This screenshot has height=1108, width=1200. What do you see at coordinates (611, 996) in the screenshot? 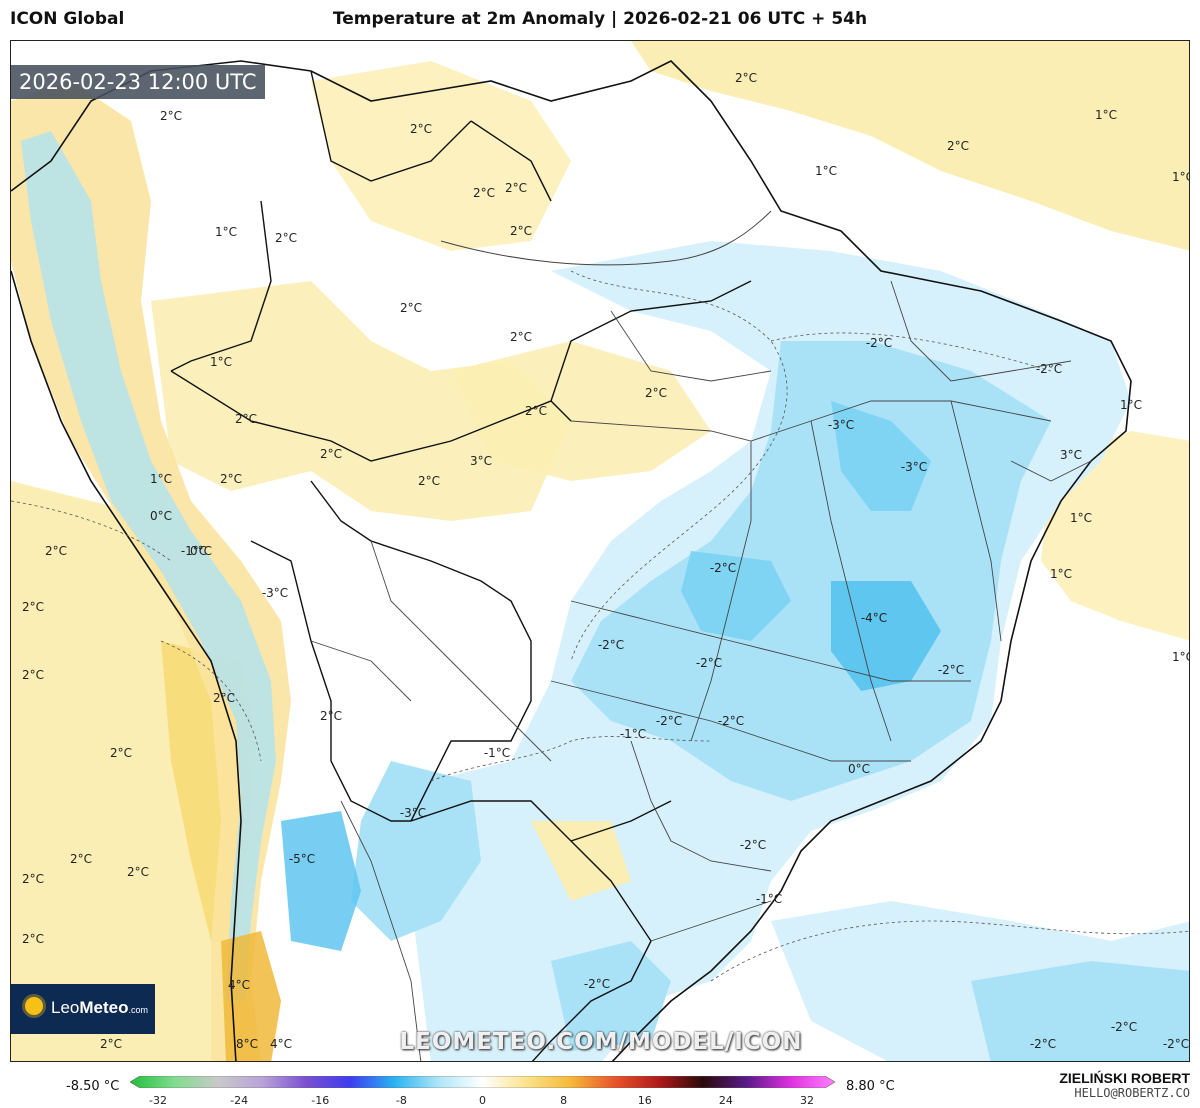
I see `cold-region-rio-grande` at bounding box center [611, 996].